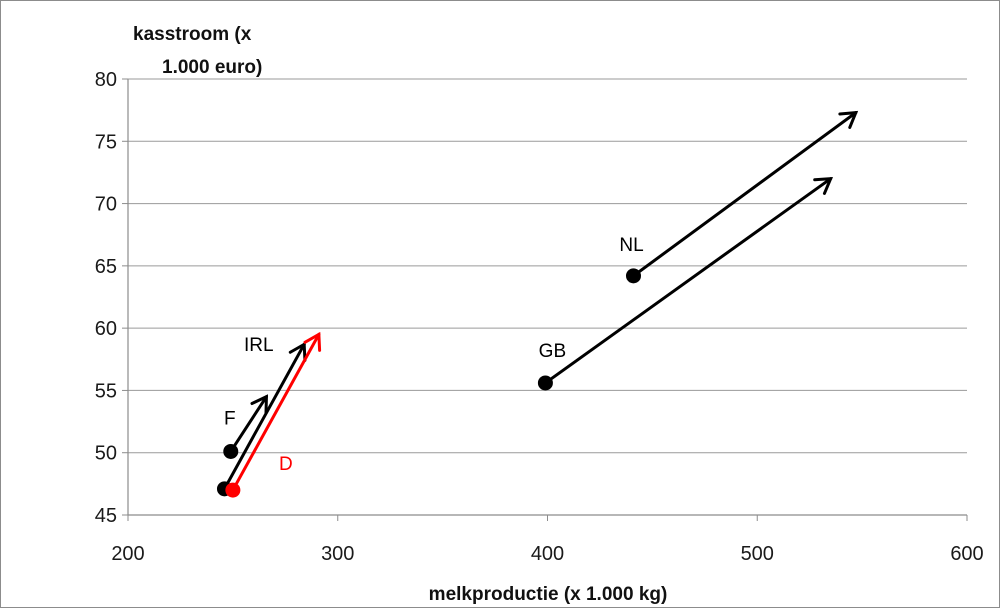 Image resolution: width=1000 pixels, height=608 pixels. What do you see at coordinates (212, 67) in the screenshot?
I see `y-axis-title-line-2: 1.000 euro)` at bounding box center [212, 67].